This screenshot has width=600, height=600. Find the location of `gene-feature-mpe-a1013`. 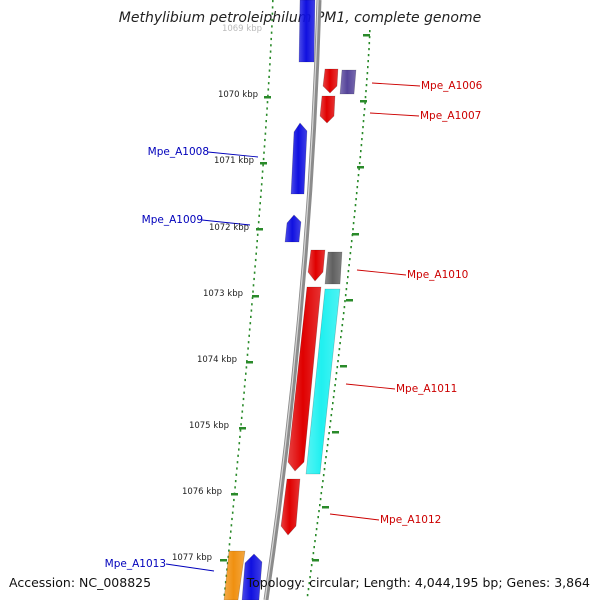

gene-feature-mpe-a1013 is located at coordinates (234, 575).